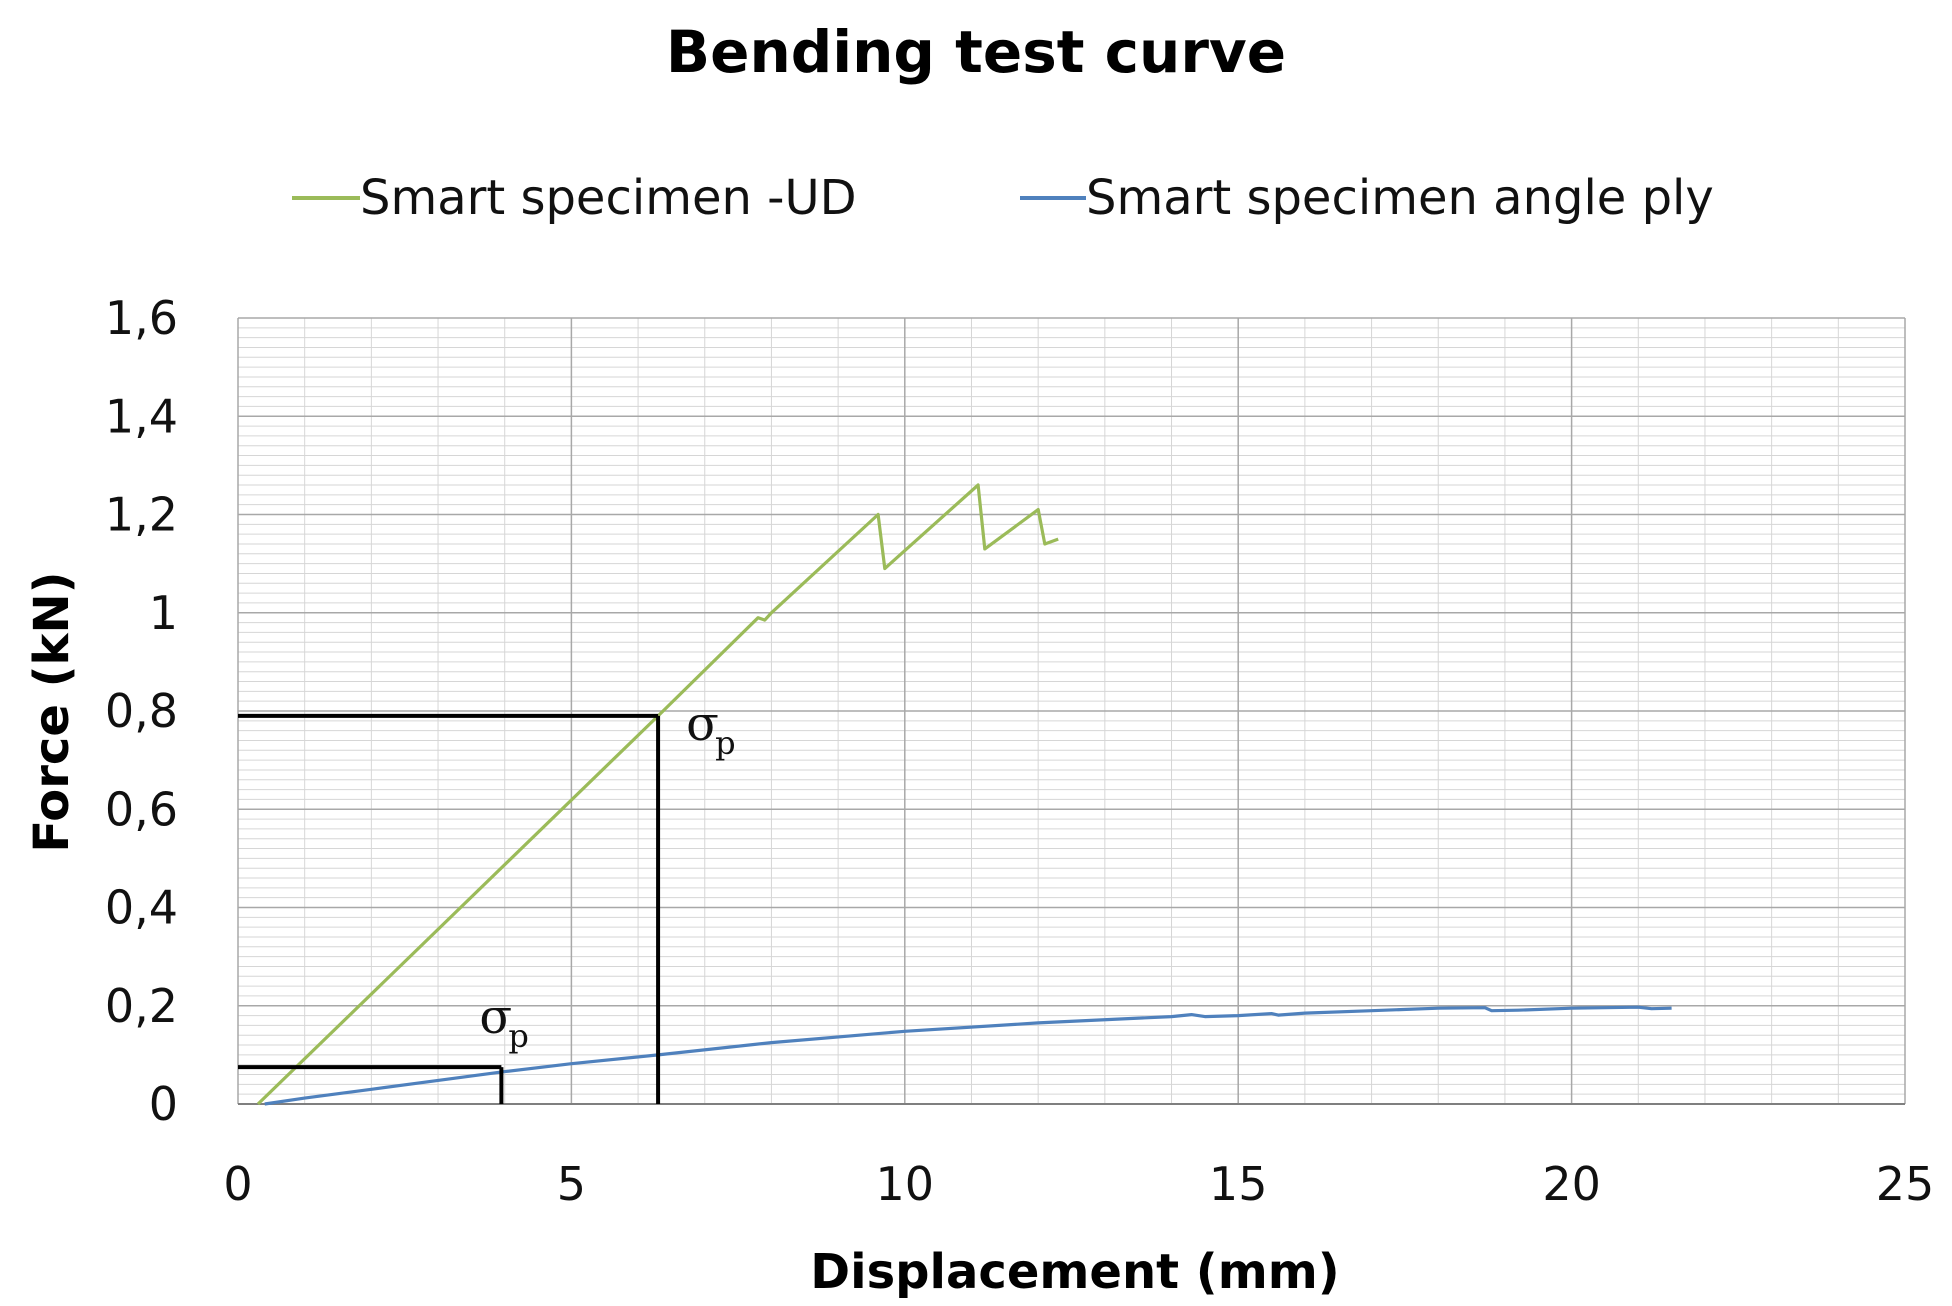  Describe the element at coordinates (1905, 1184) in the screenshot. I see `x-tick-label: 25` at that location.